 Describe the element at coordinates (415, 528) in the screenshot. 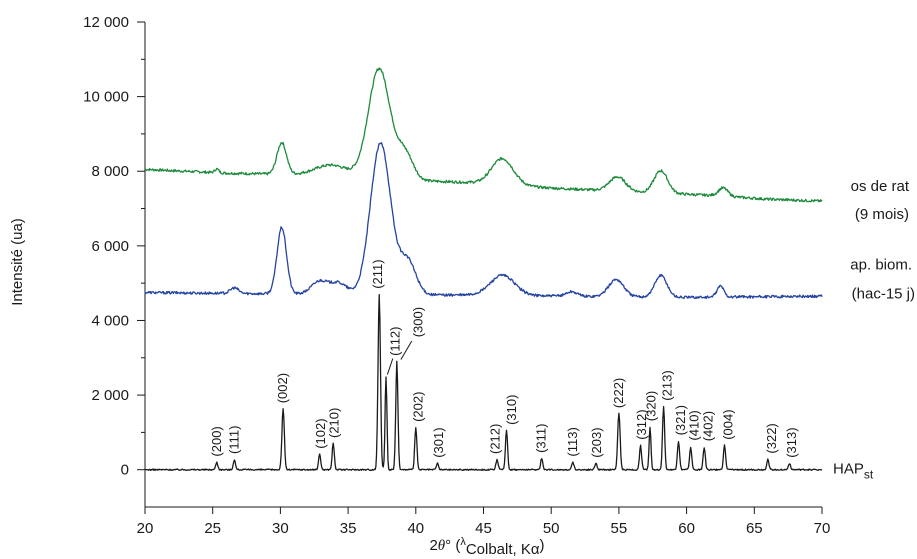

I see `x-tick-label: 40` at that location.